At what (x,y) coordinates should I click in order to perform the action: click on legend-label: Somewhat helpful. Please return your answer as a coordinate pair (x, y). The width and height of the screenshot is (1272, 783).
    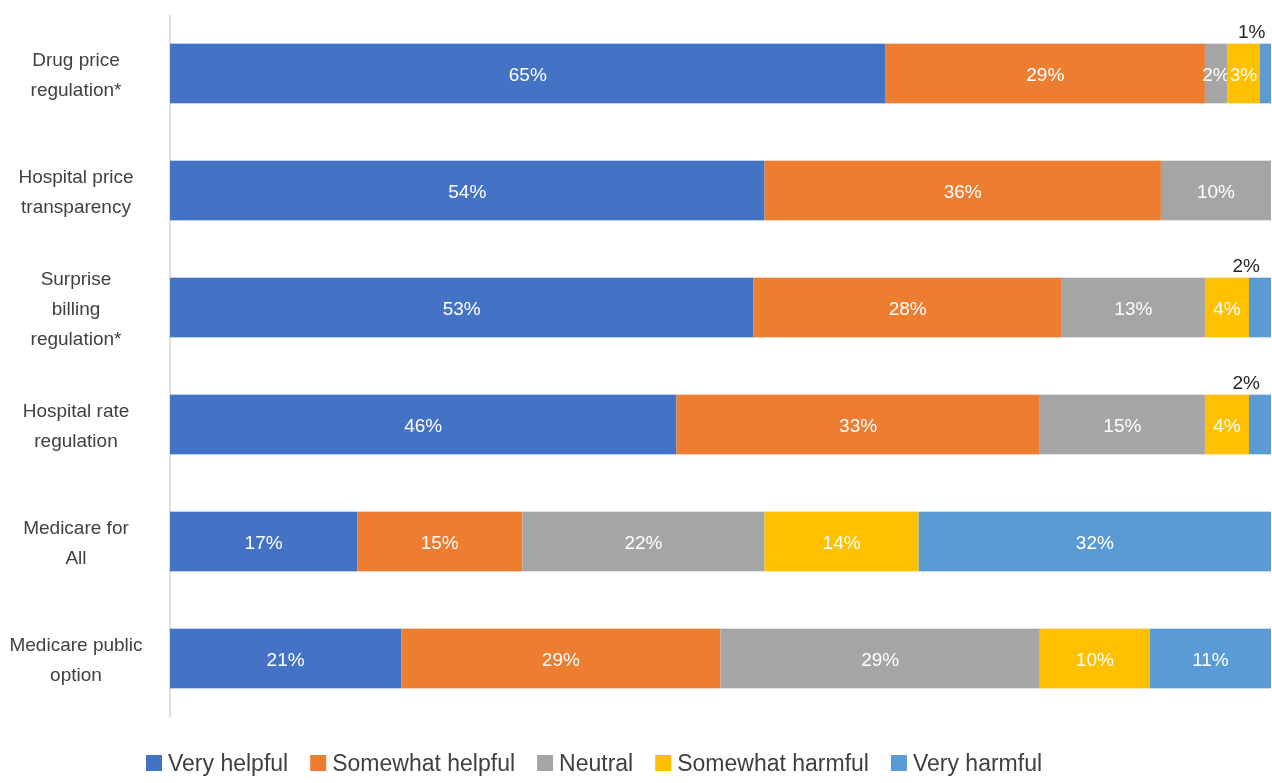
    Looking at the image, I should click on (424, 763).